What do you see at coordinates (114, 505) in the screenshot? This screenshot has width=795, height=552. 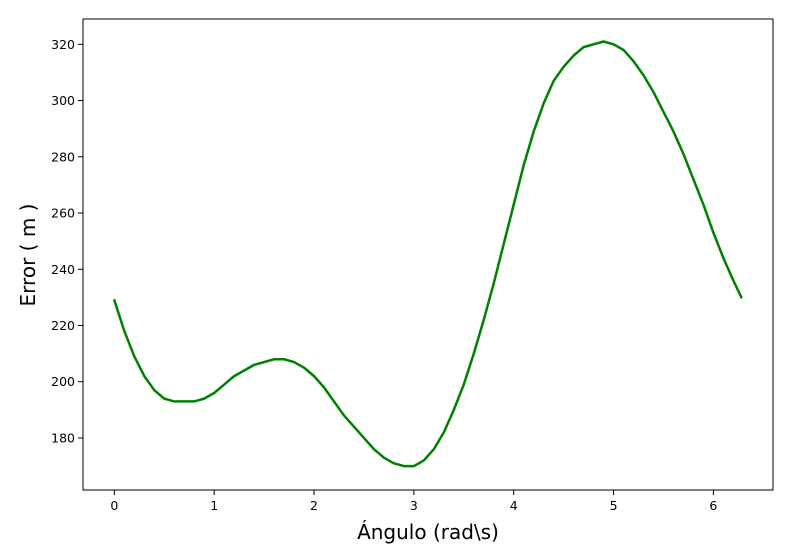 I see `x-tick-label: 0` at bounding box center [114, 505].